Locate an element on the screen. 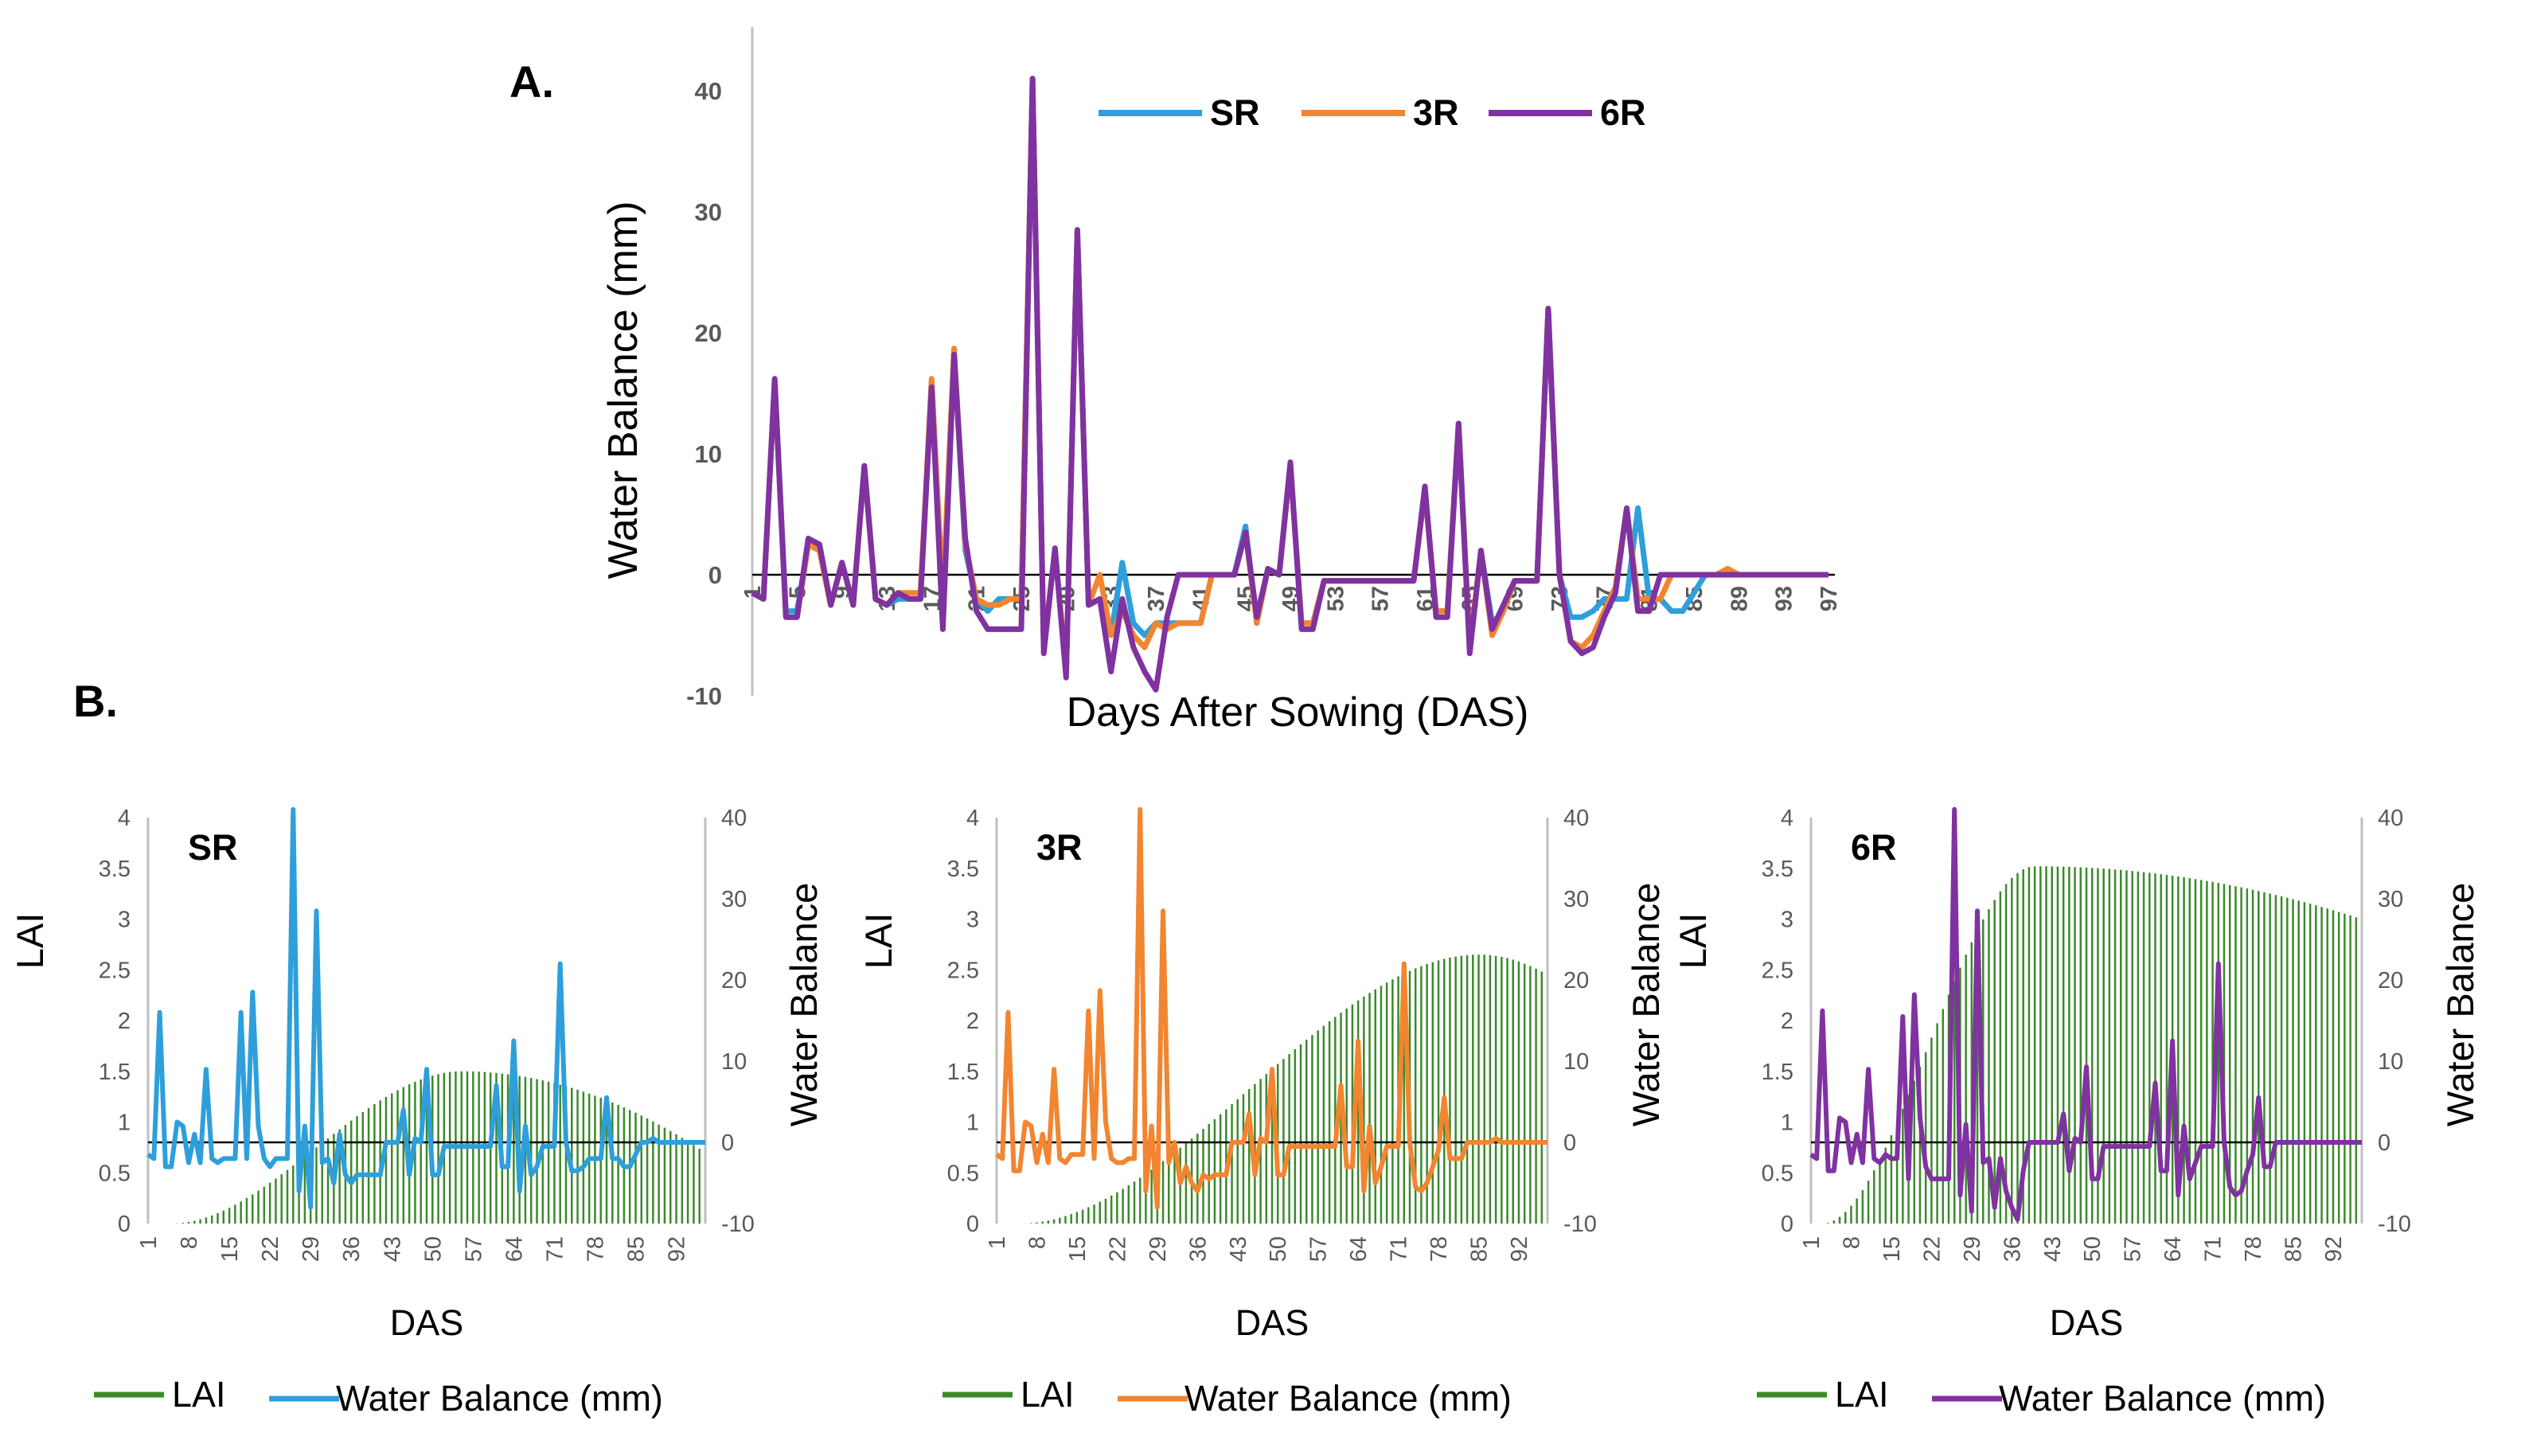 Image resolution: width=2529 pixels, height=1456 pixels. panel-title: 3R is located at coordinates (1059, 847).